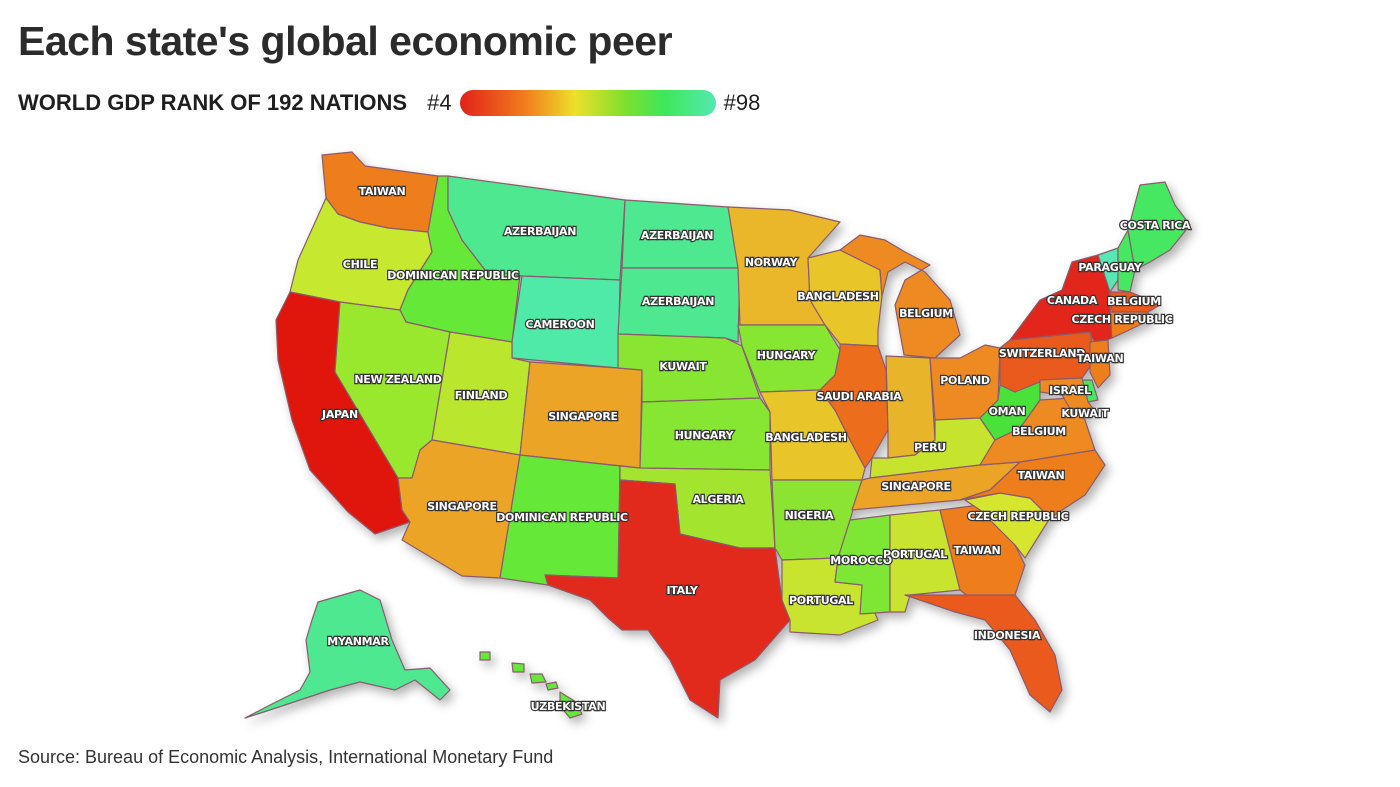 Image resolution: width=1400 pixels, height=787 pixels. I want to click on state-label-SC: CZECH REPUBLIC, so click(1017, 516).